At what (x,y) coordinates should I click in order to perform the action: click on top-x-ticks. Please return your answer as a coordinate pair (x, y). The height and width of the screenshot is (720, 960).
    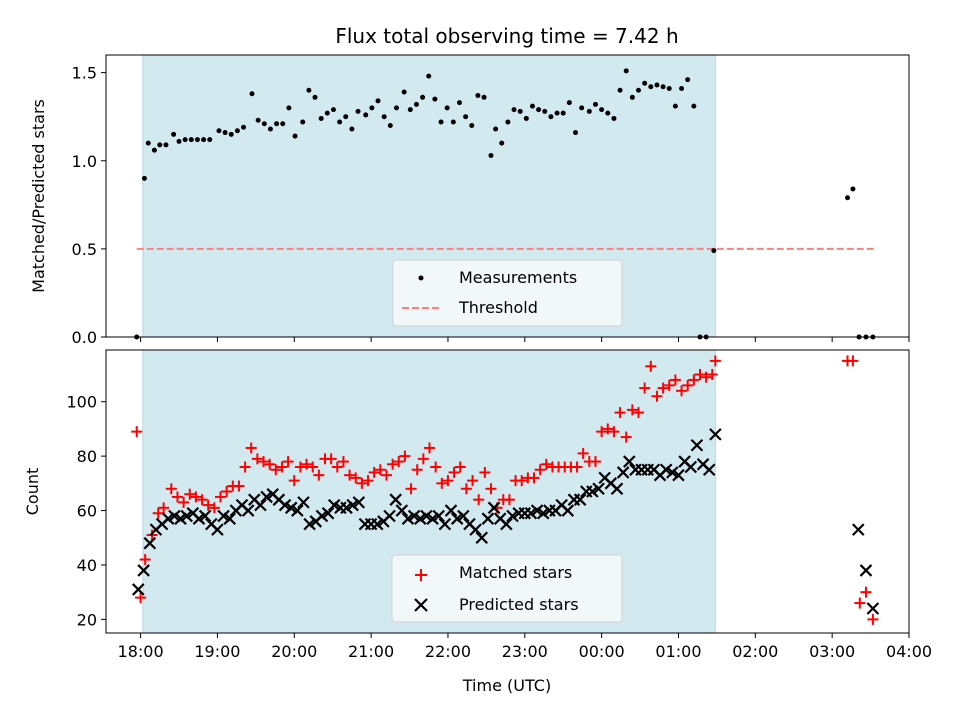
    Looking at the image, I should click on (525, 339).